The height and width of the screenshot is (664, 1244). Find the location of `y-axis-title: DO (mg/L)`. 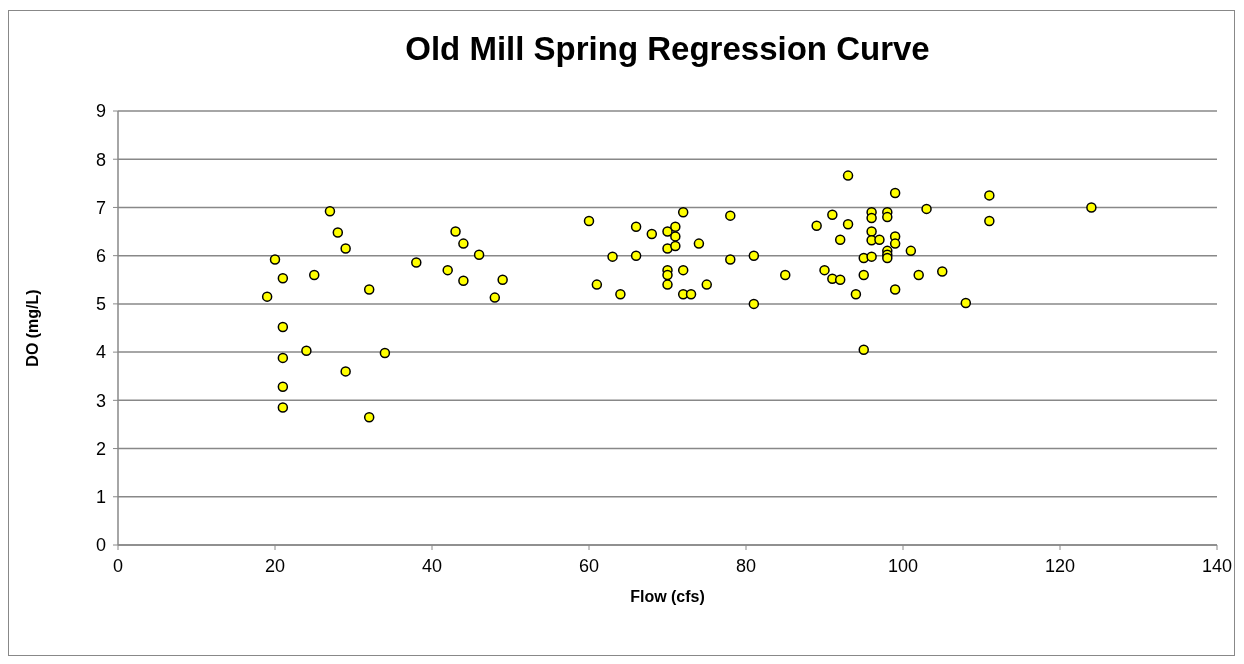

y-axis-title: DO (mg/L) is located at coordinates (32, 328).